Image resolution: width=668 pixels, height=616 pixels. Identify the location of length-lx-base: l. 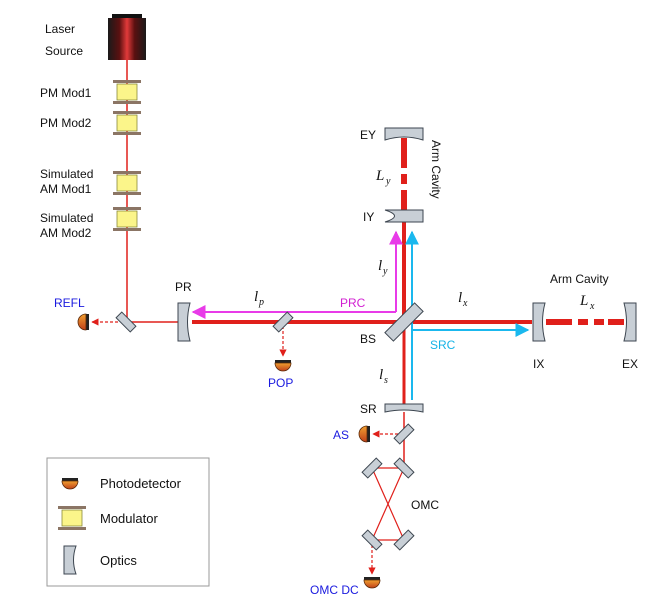
(460, 298).